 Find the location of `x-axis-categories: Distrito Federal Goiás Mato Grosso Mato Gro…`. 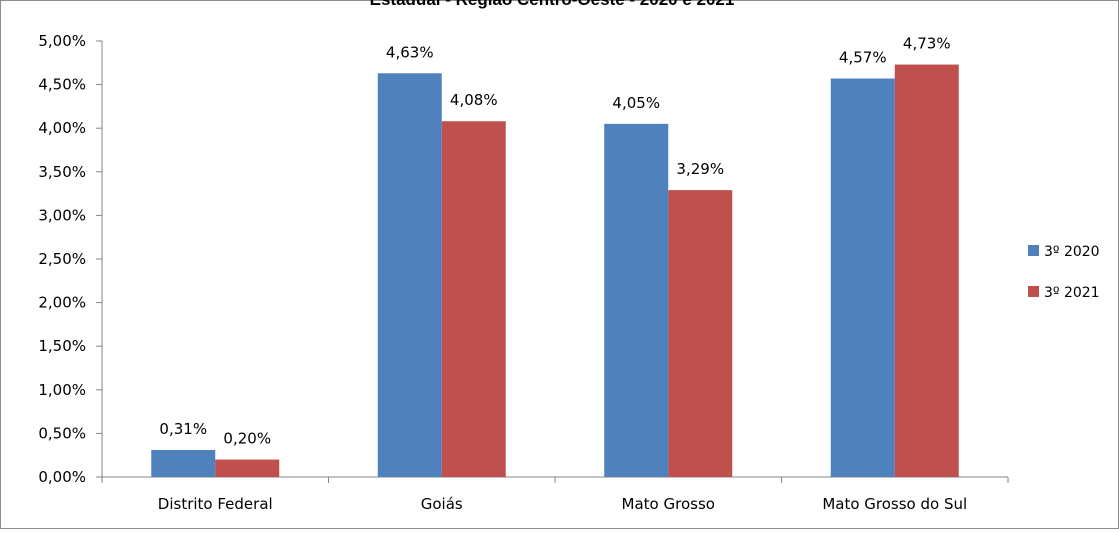

x-axis-categories: Distrito Federal Goiás Mato Grosso Mato Gro… is located at coordinates (562, 504).